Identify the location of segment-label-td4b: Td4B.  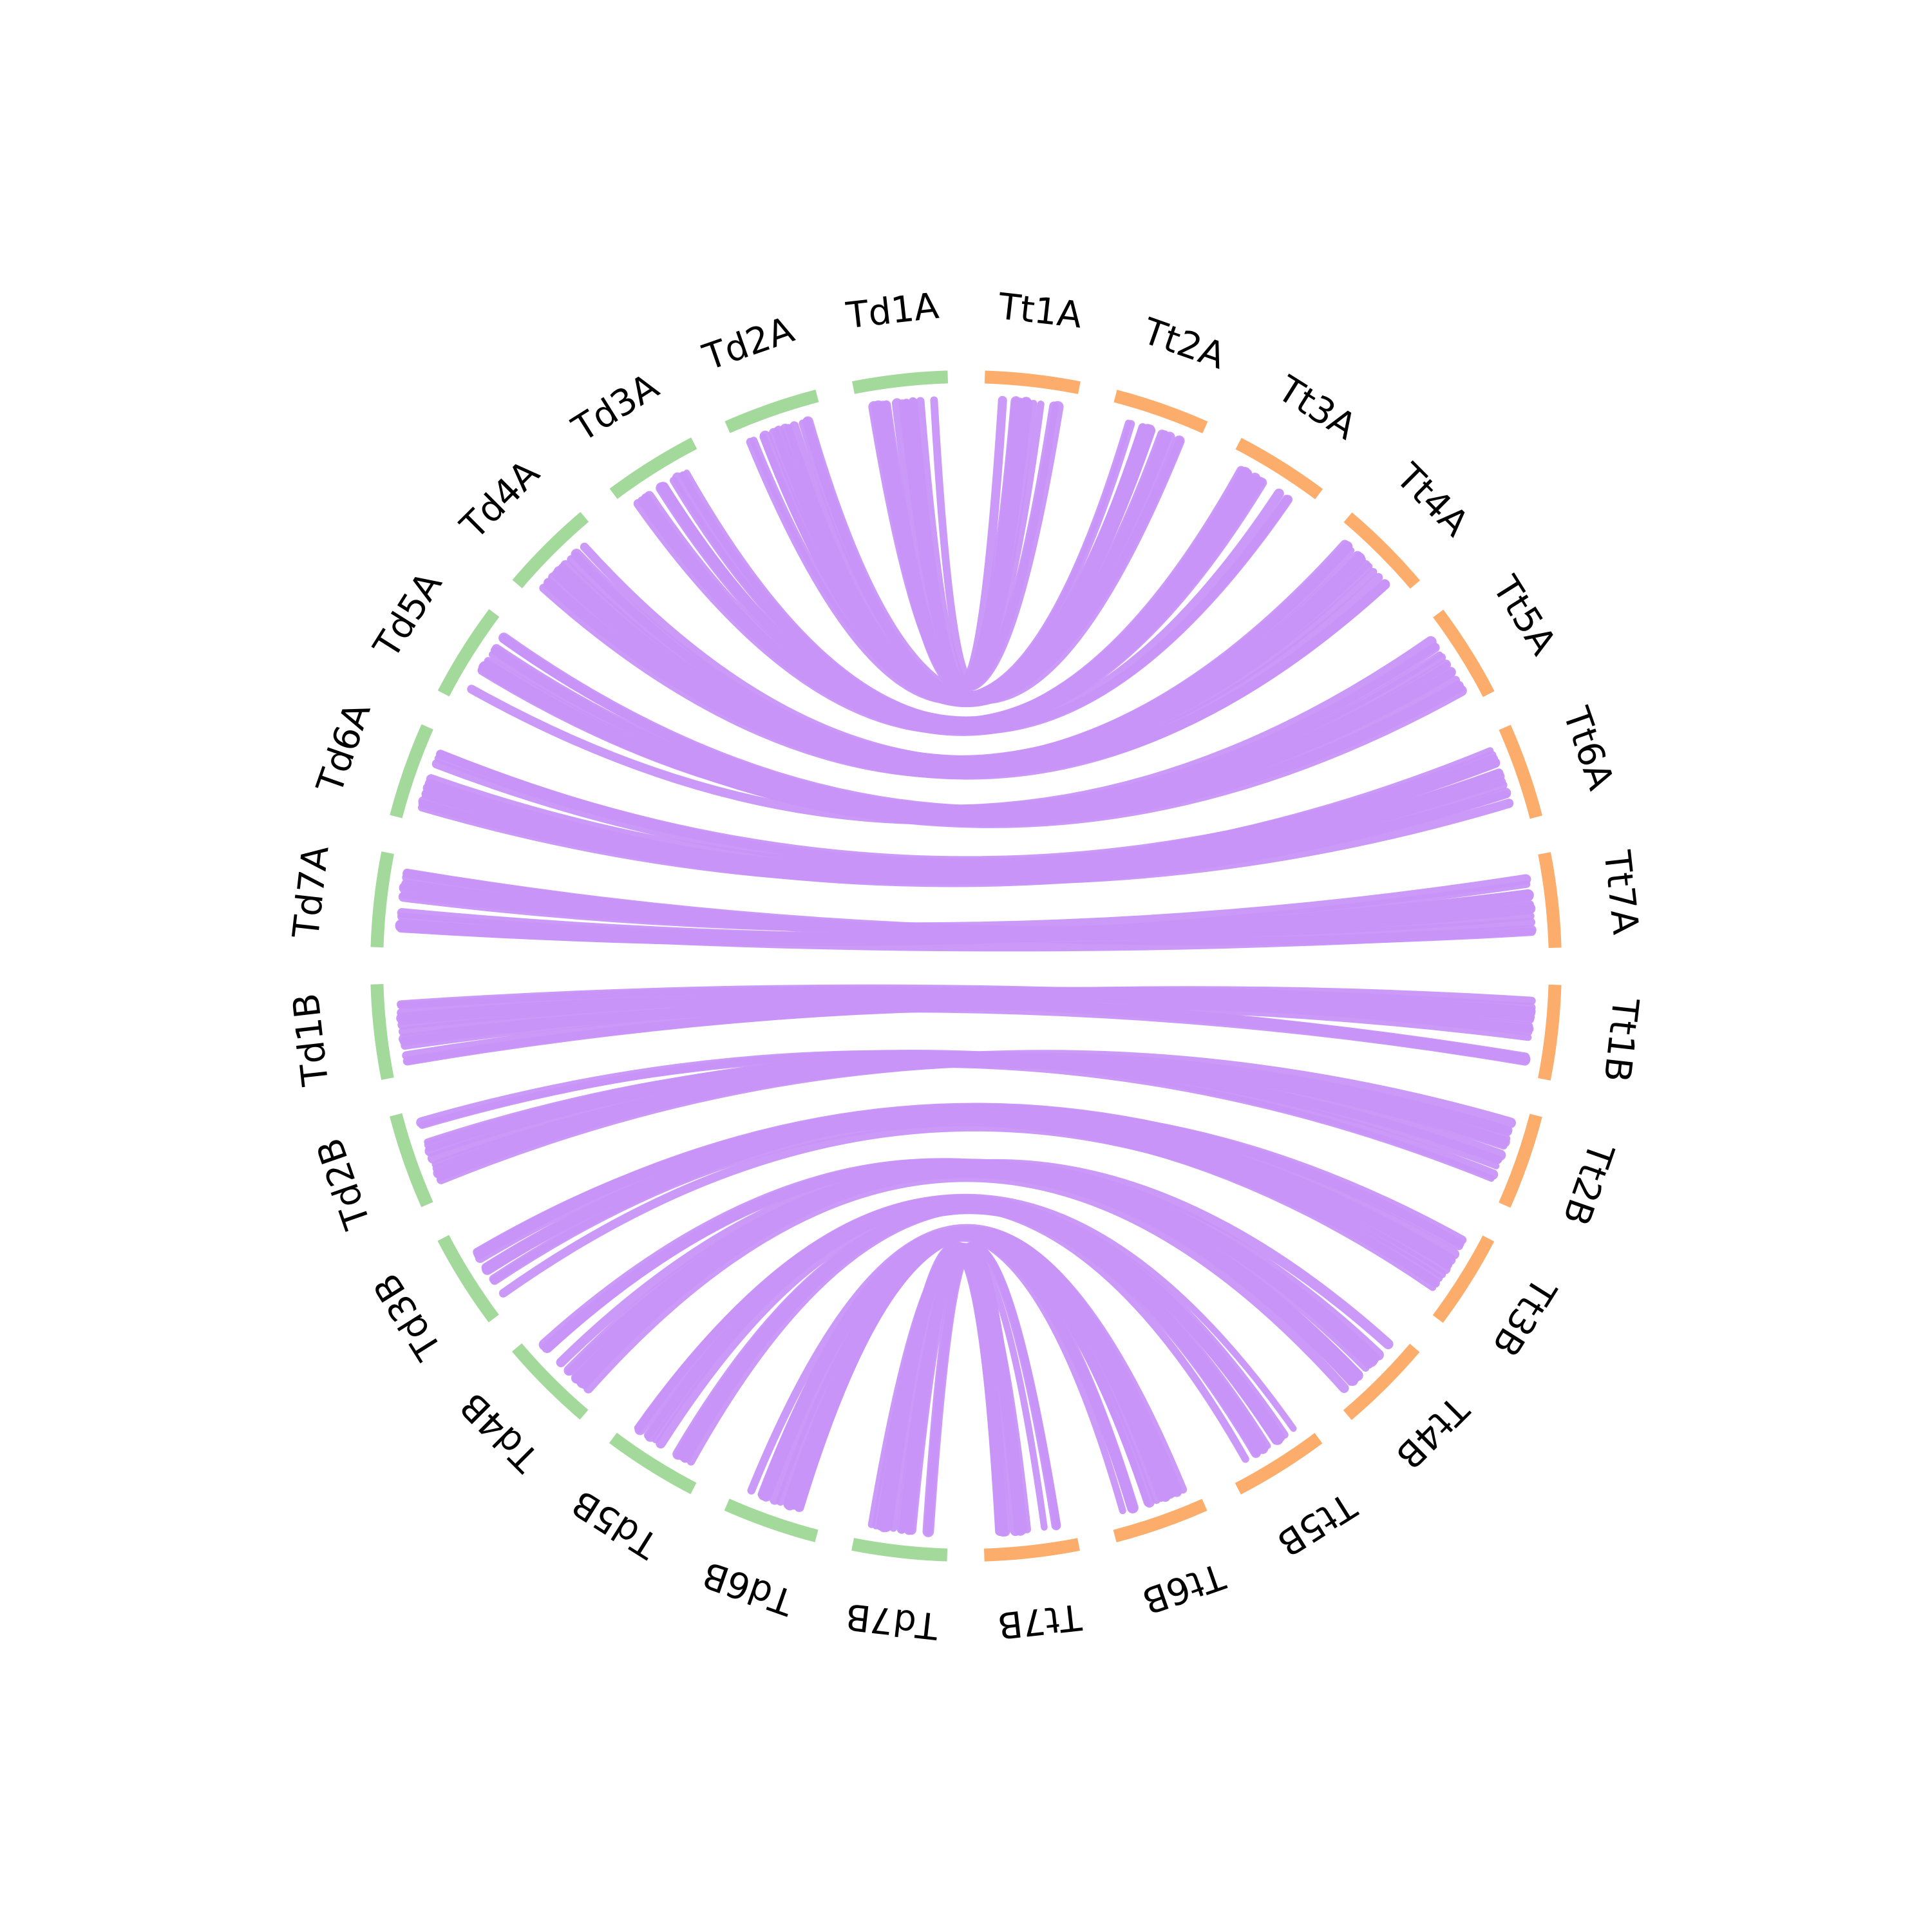
(499, 1432).